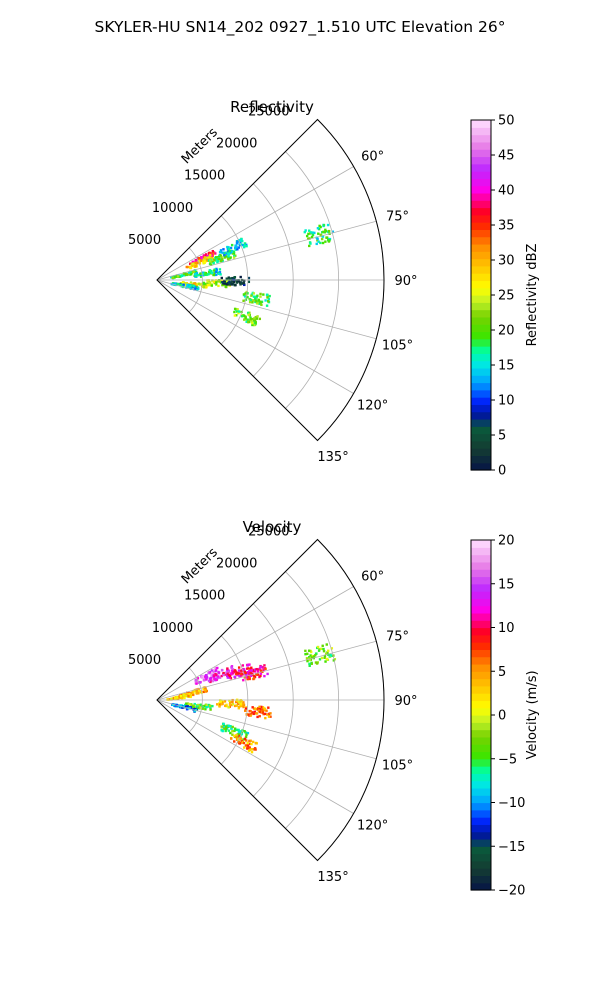 The width and height of the screenshot is (600, 1000). What do you see at coordinates (397, 345) in the screenshot?
I see `azimuth-tick-label: 105°` at bounding box center [397, 345].